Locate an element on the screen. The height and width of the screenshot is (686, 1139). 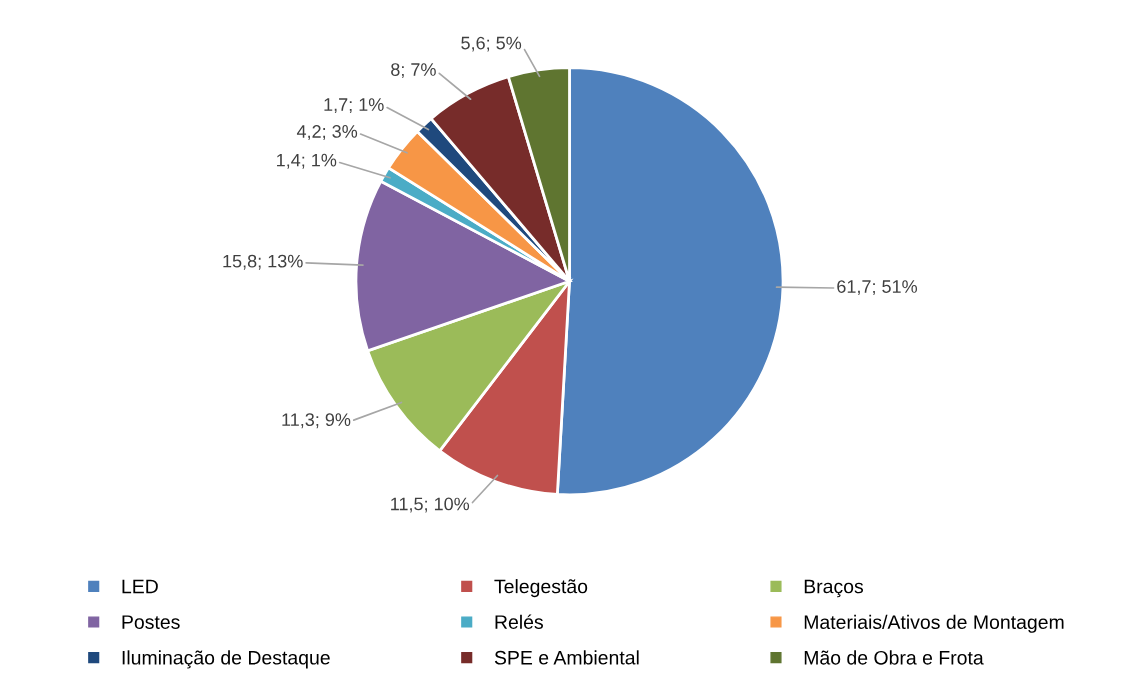
legend-label: Relés is located at coordinates (519, 621).